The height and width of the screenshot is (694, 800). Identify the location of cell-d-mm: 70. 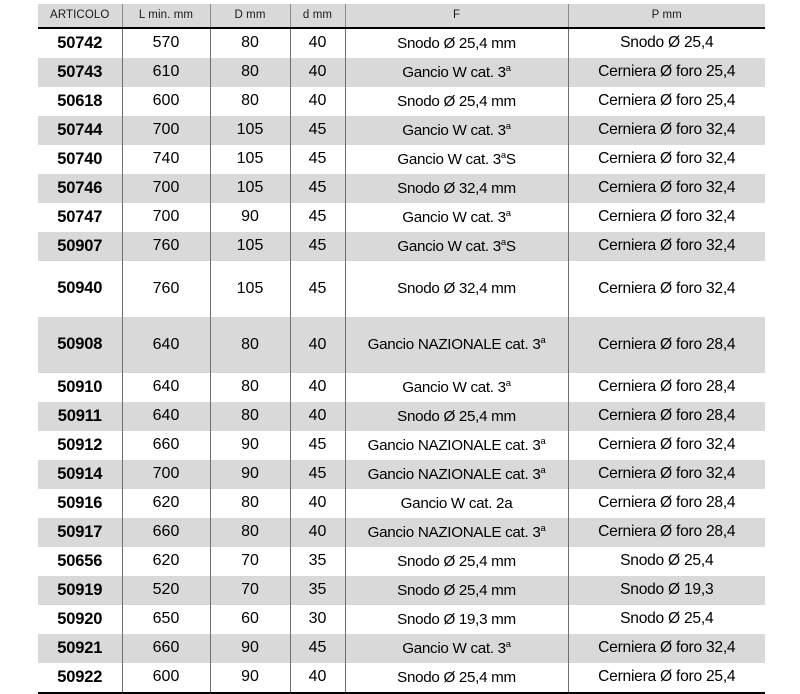
(250, 561).